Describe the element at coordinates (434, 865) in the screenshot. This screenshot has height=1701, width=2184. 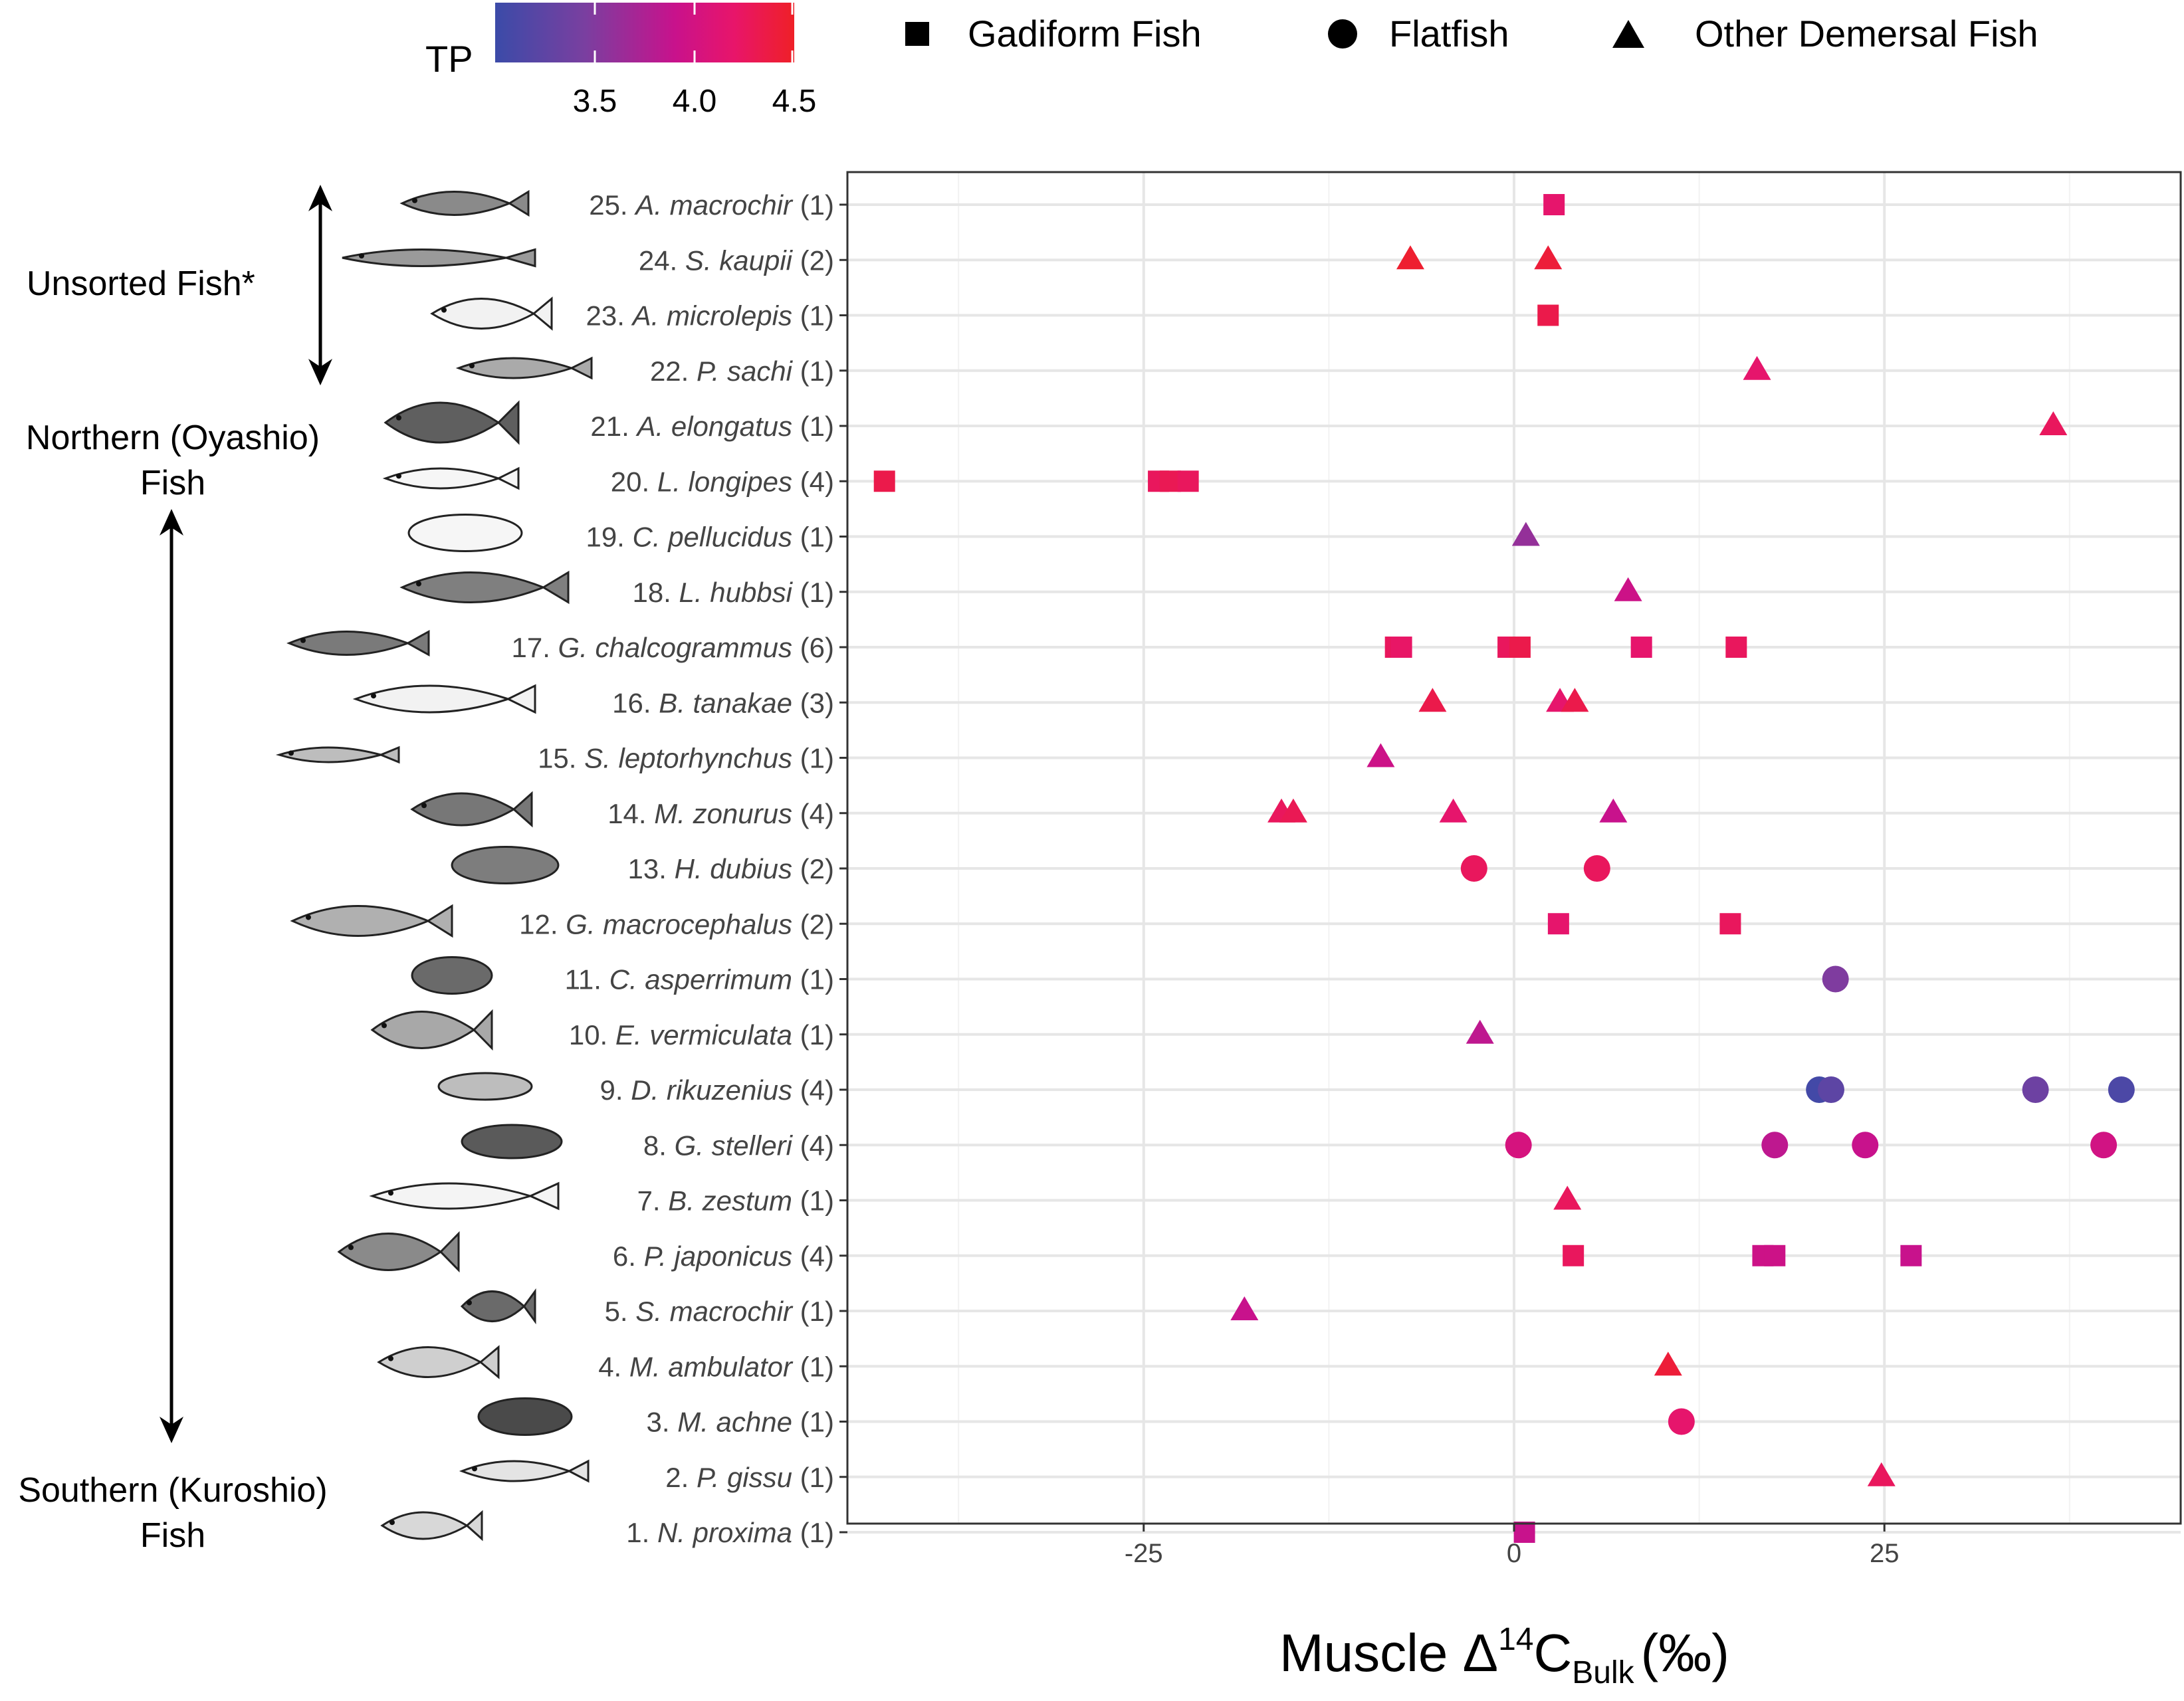
I see `fish-illustrations` at that location.